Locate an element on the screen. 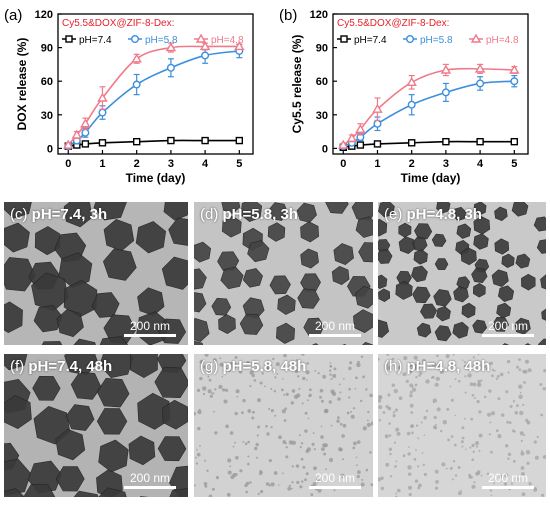  scale-bar-line is located at coordinates (508, 487).